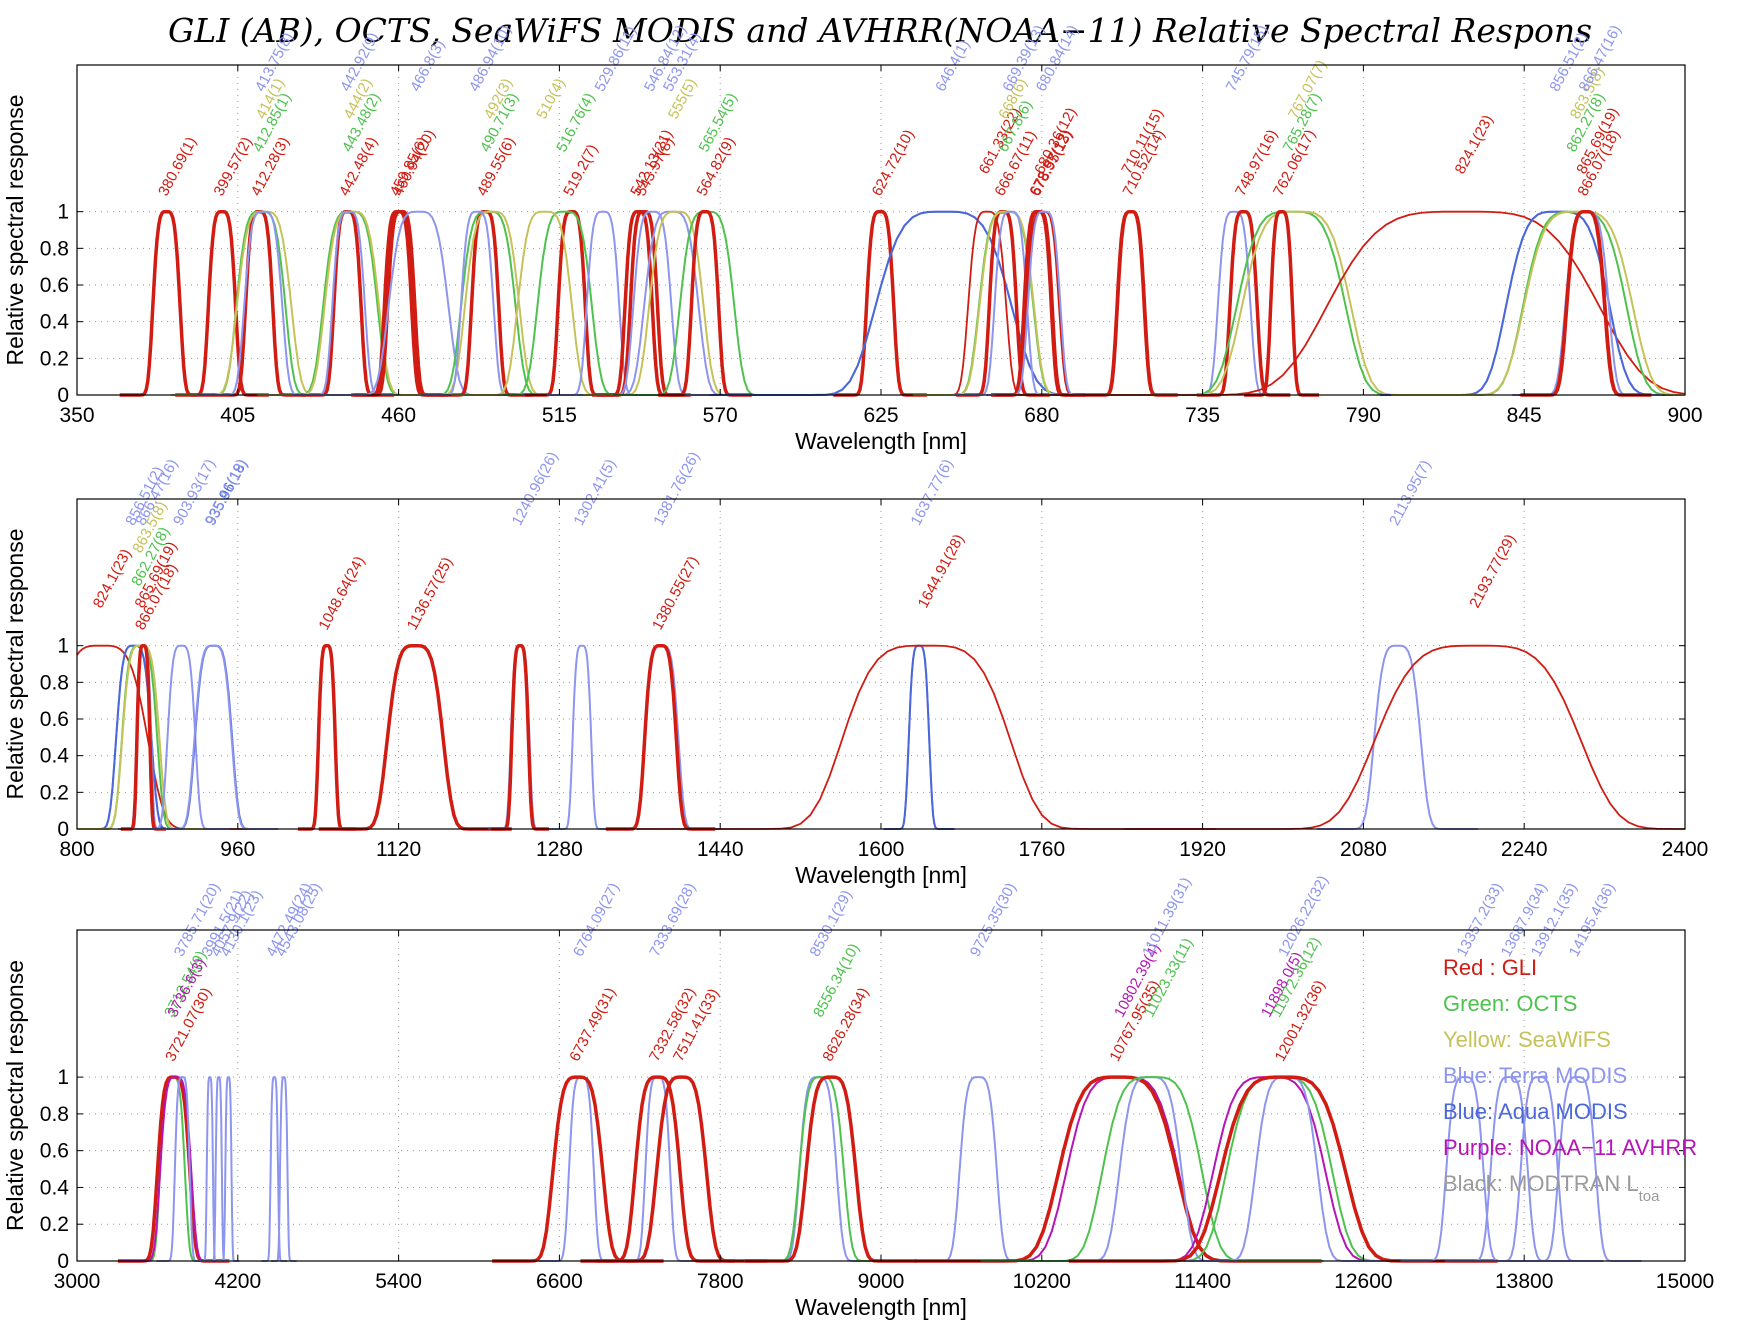 The height and width of the screenshot is (1325, 1743). Describe the element at coordinates (1527, 1039) in the screenshot. I see `legend-entry: Yellow: SeaWiFS` at that location.